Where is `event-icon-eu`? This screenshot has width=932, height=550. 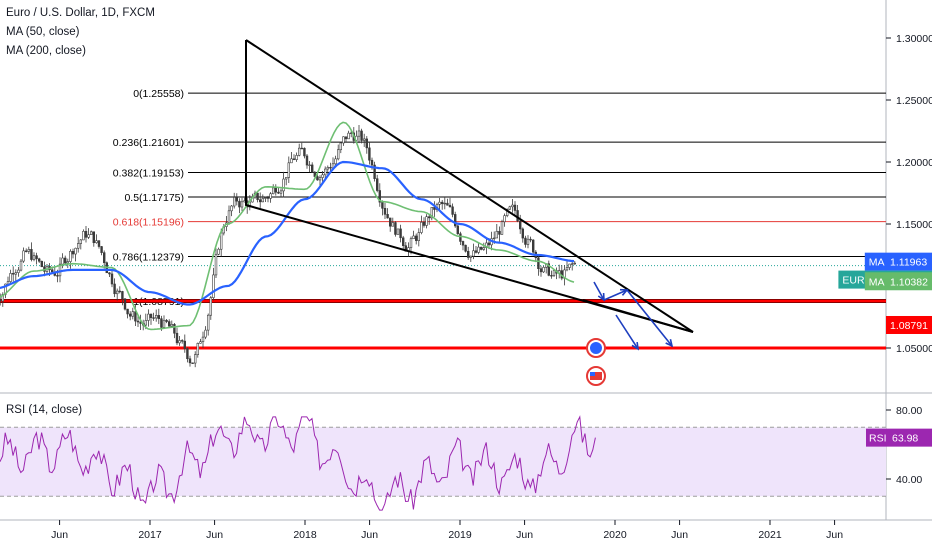 event-icon-eu is located at coordinates (596, 348).